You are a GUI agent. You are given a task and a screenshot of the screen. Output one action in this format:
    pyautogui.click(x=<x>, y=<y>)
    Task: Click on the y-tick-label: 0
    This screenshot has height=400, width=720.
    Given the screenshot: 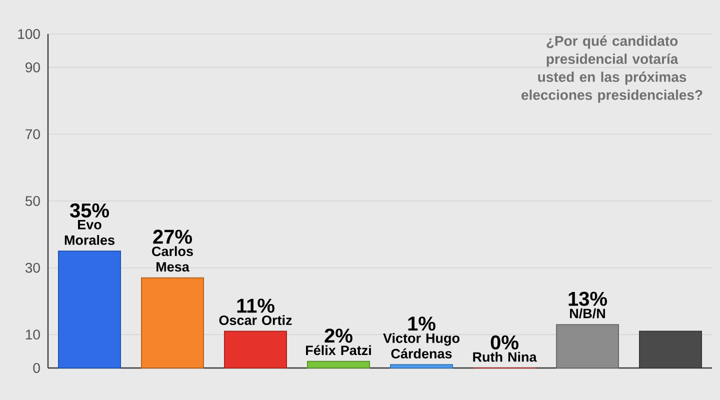 What is the action you would take?
    pyautogui.click(x=36, y=368)
    